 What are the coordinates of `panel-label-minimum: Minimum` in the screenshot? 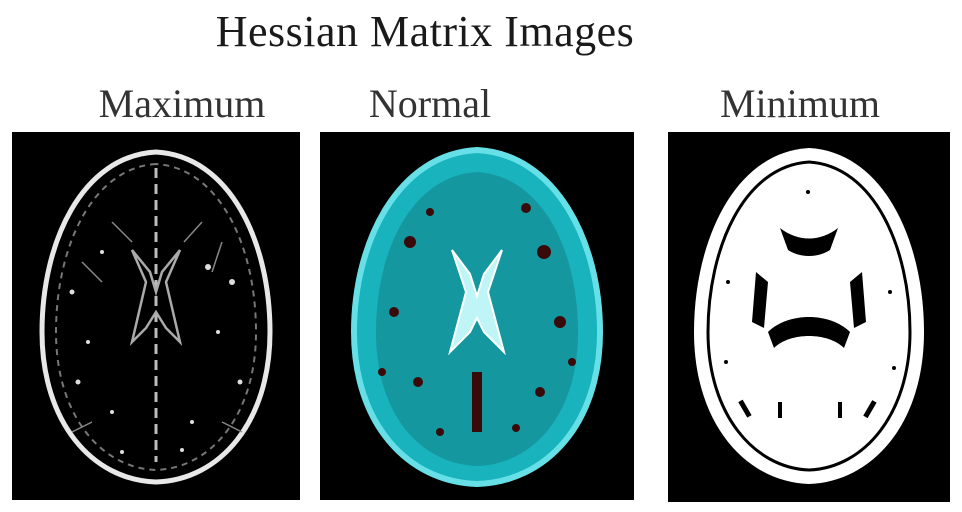 It's located at (800, 103).